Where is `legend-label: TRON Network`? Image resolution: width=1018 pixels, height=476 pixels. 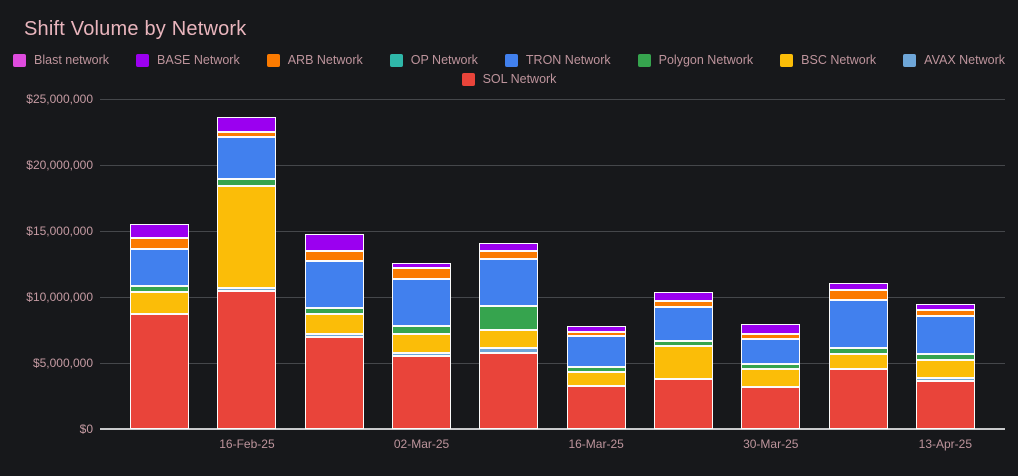 legend-label: TRON Network is located at coordinates (568, 60).